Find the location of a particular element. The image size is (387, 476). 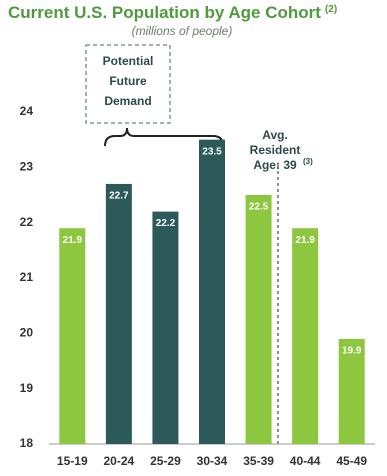

x-tick-label: 20-24 is located at coordinates (119, 461).